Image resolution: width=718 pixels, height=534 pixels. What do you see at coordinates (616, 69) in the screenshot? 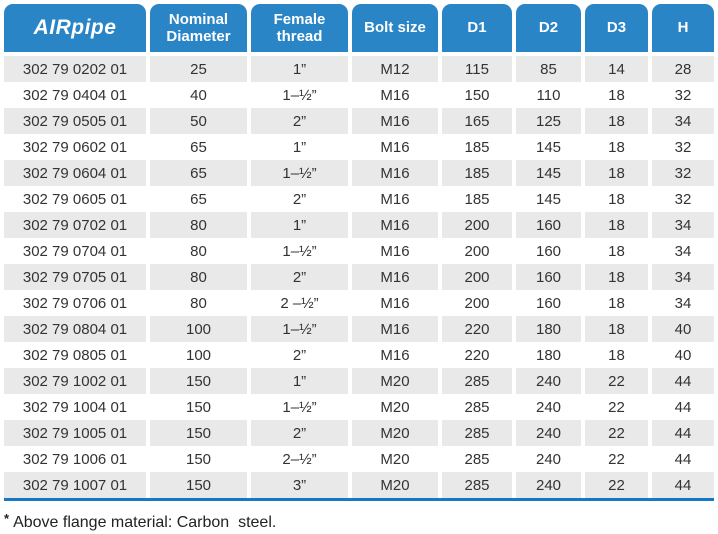
I see `d3-cell: 14` at bounding box center [616, 69].